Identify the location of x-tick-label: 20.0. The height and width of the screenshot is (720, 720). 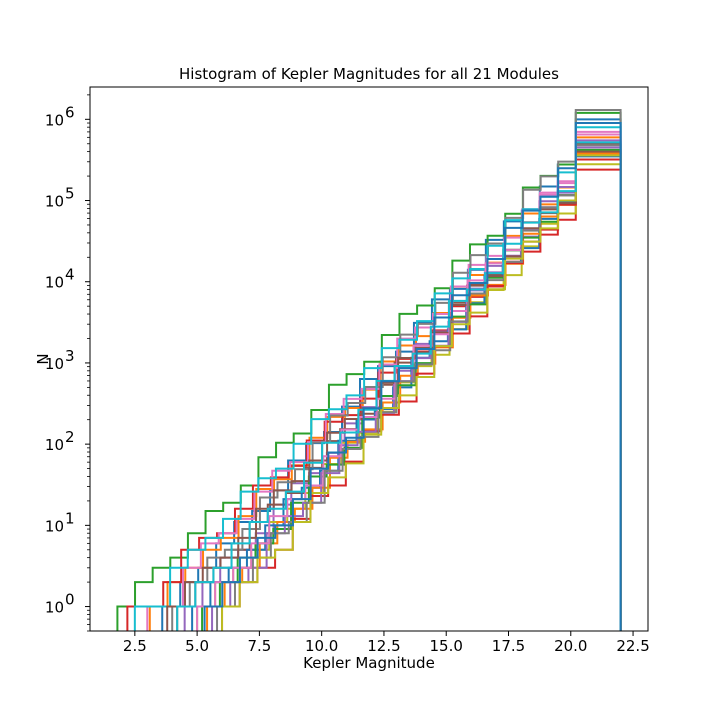
(570, 646).